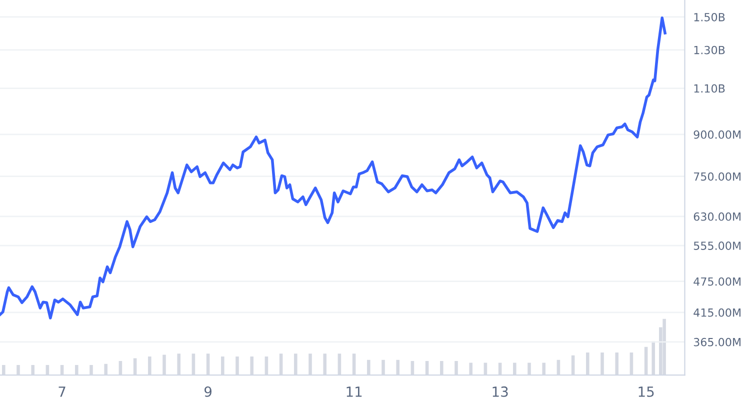 This screenshot has width=750, height=402. Describe the element at coordinates (62, 391) in the screenshot. I see `x-tick-label: 7` at that location.